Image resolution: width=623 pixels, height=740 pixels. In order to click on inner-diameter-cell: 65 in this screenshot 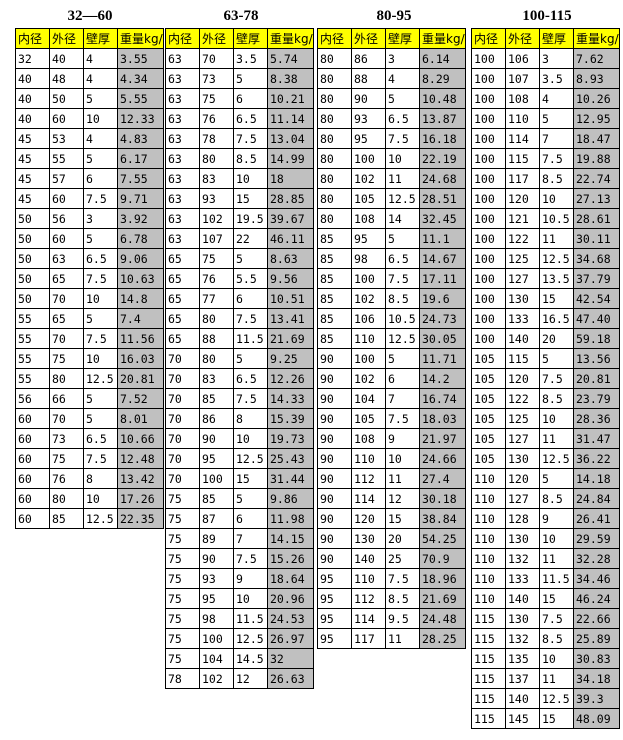, I will do `click(182, 338)`.